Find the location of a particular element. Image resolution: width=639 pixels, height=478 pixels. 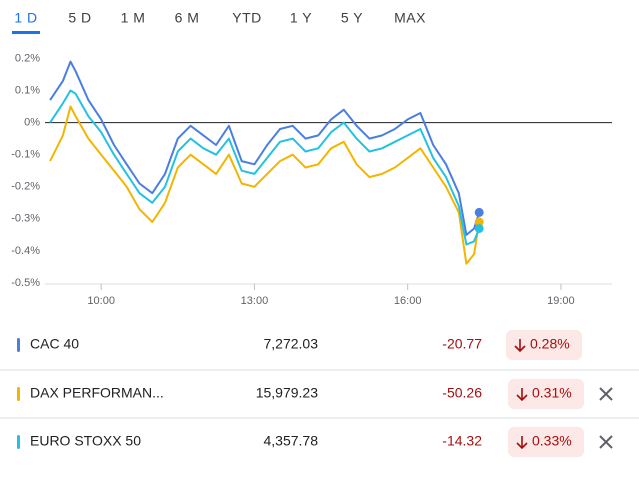

index-name: EURO STOXX 50 is located at coordinates (85, 441).